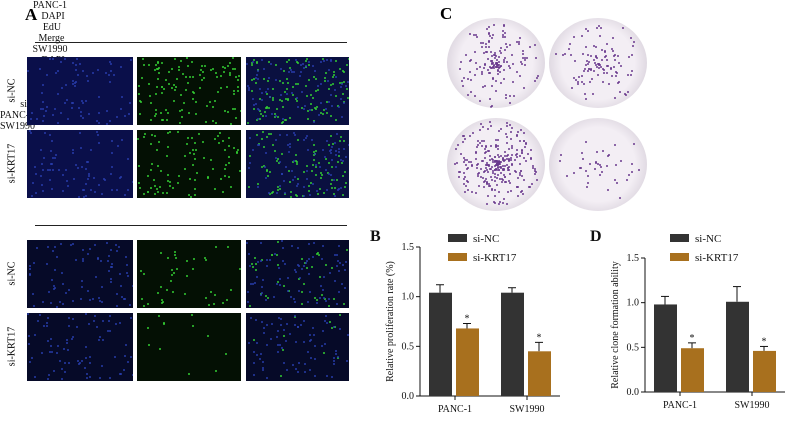  Describe the element at coordinates (53, 16) in the screenshot. I see `column-label: DAPI` at that location.